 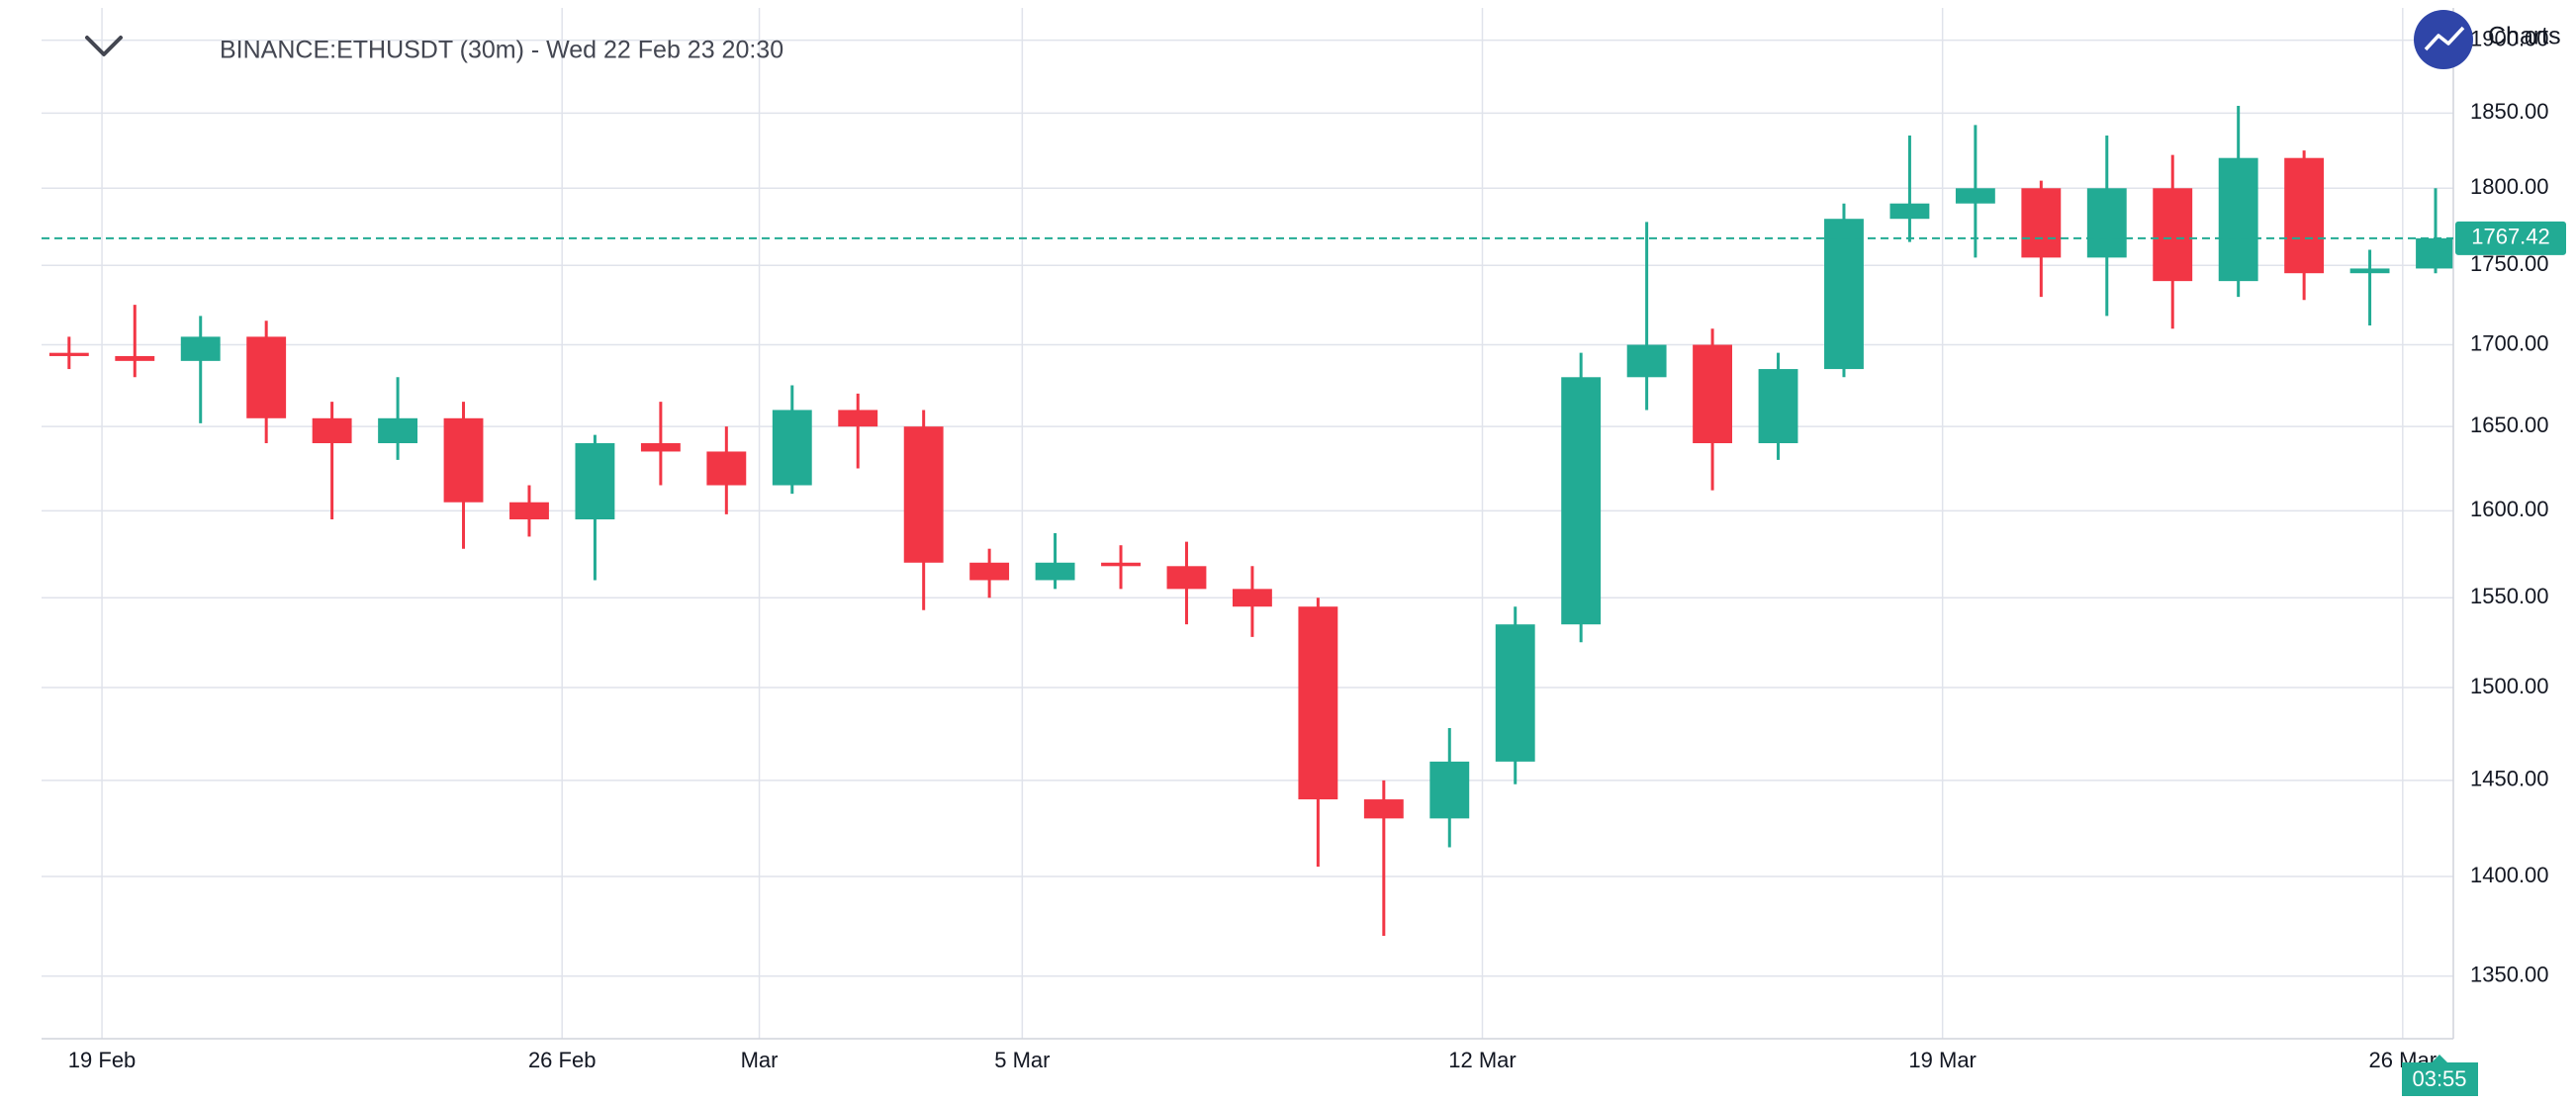 I want to click on brand-name: Charts, so click(x=2524, y=36).